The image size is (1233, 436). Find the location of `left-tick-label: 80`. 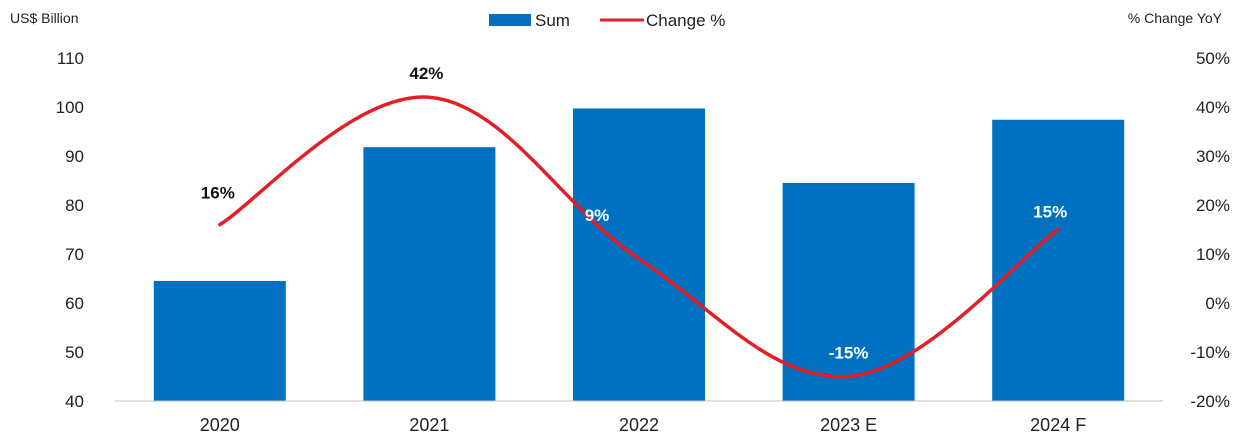

left-tick-label: 80 is located at coordinates (74, 205).